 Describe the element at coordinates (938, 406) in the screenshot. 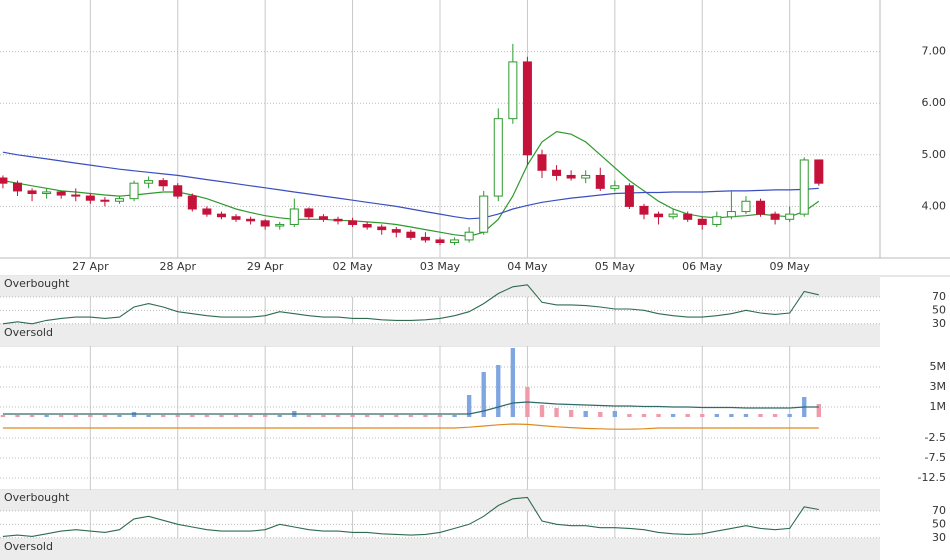

I see `y-tick-label: 1M` at that location.